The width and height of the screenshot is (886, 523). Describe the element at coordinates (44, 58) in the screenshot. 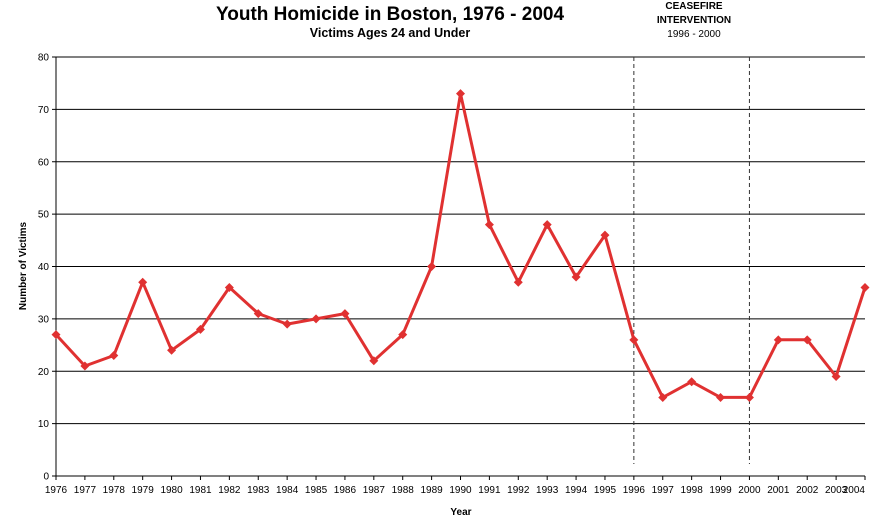

I see `y-tick-label: 80` at that location.